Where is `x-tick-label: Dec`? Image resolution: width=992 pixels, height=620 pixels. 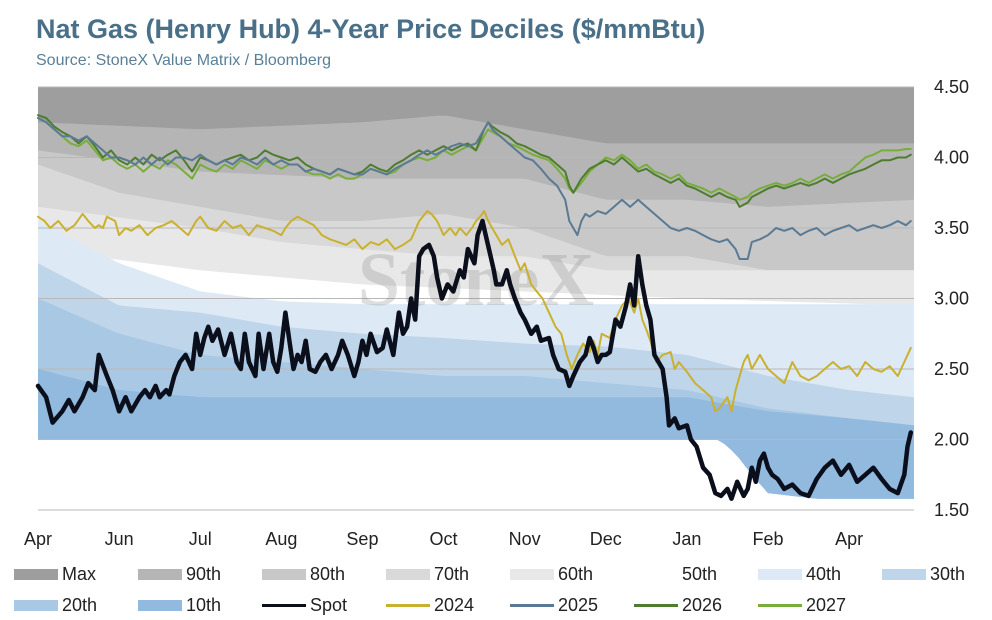
x-tick-label: Dec is located at coordinates (606, 539).